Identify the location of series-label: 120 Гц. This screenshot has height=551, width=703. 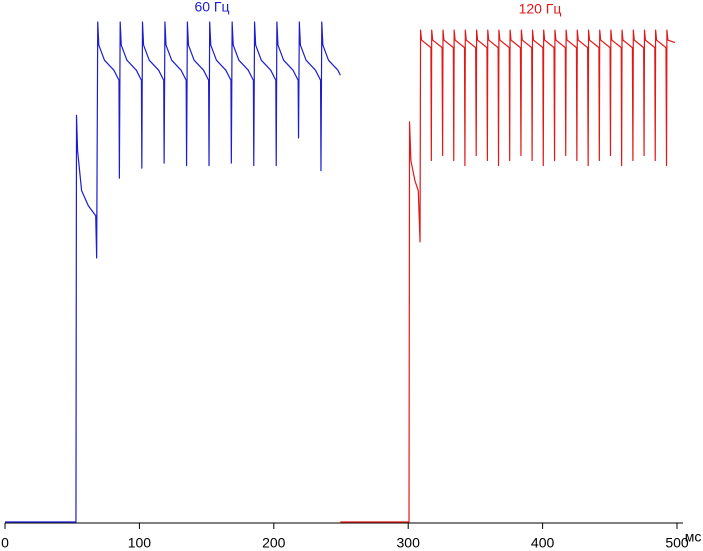
(540, 9).